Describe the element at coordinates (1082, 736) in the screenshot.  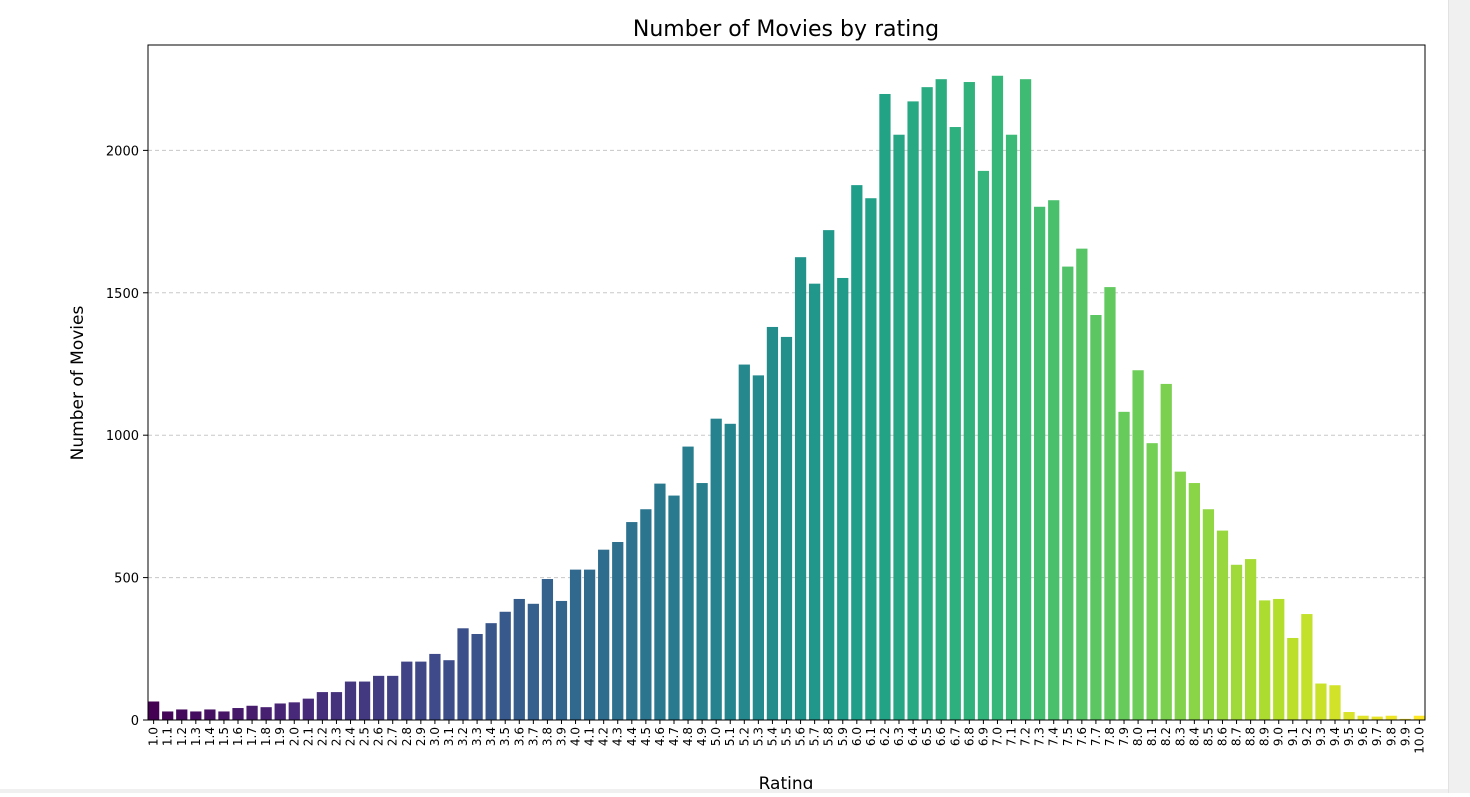
I see `x-tick-label: 7.6` at that location.